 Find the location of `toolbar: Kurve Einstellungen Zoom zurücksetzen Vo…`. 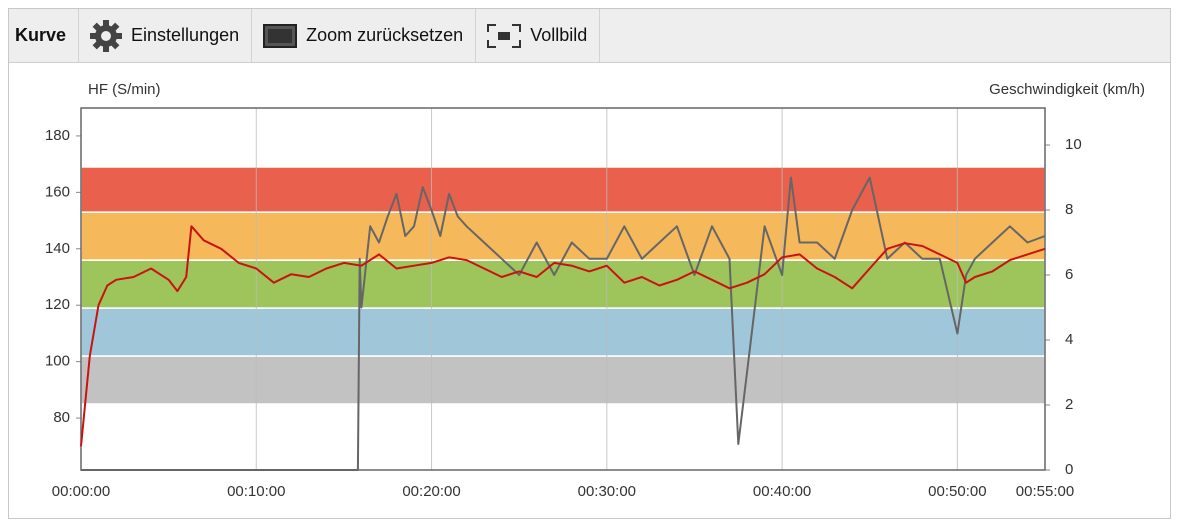

toolbar: Kurve Einstellungen Zoom zurücksetzen Vo… is located at coordinates (589, 36).